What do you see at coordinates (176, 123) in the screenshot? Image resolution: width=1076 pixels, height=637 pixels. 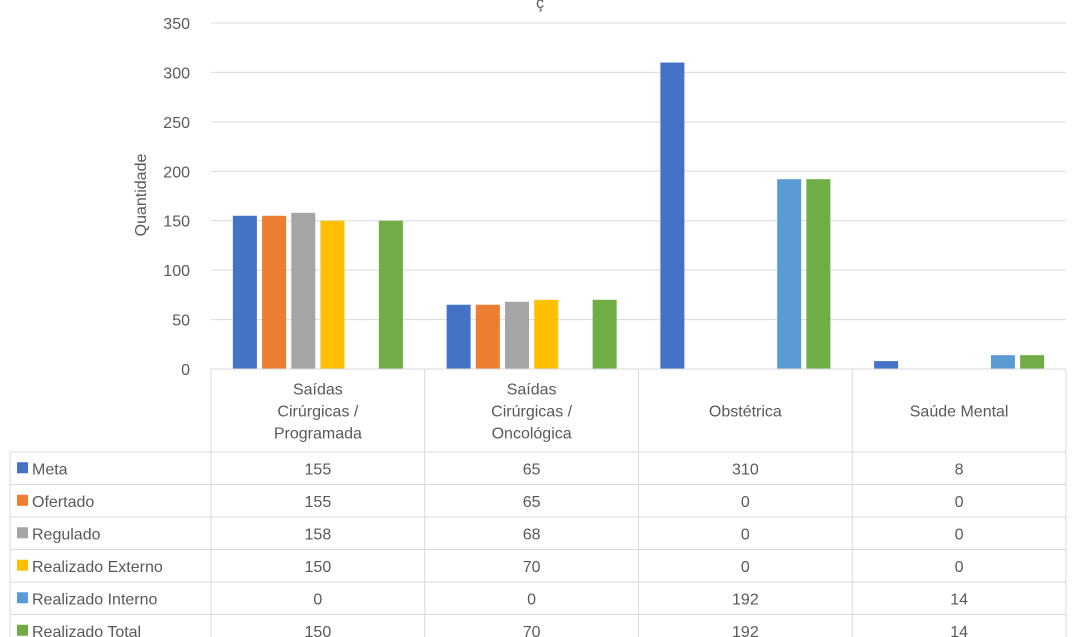 I see `y-tick-label: 250` at bounding box center [176, 123].